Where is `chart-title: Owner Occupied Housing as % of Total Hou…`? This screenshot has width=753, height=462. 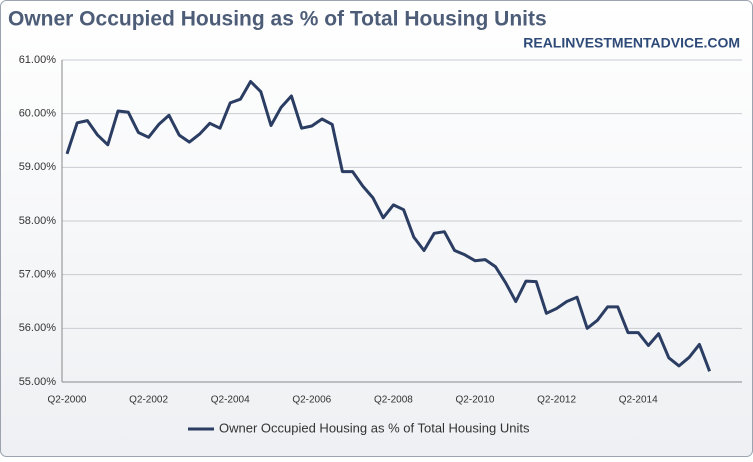 chart-title: Owner Occupied Housing as % of Total Hou… is located at coordinates (277, 19).